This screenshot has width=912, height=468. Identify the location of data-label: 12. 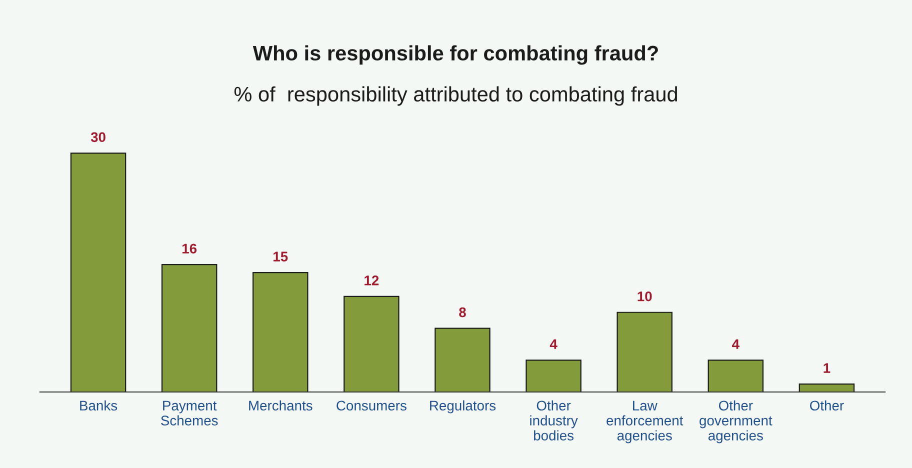
(371, 281).